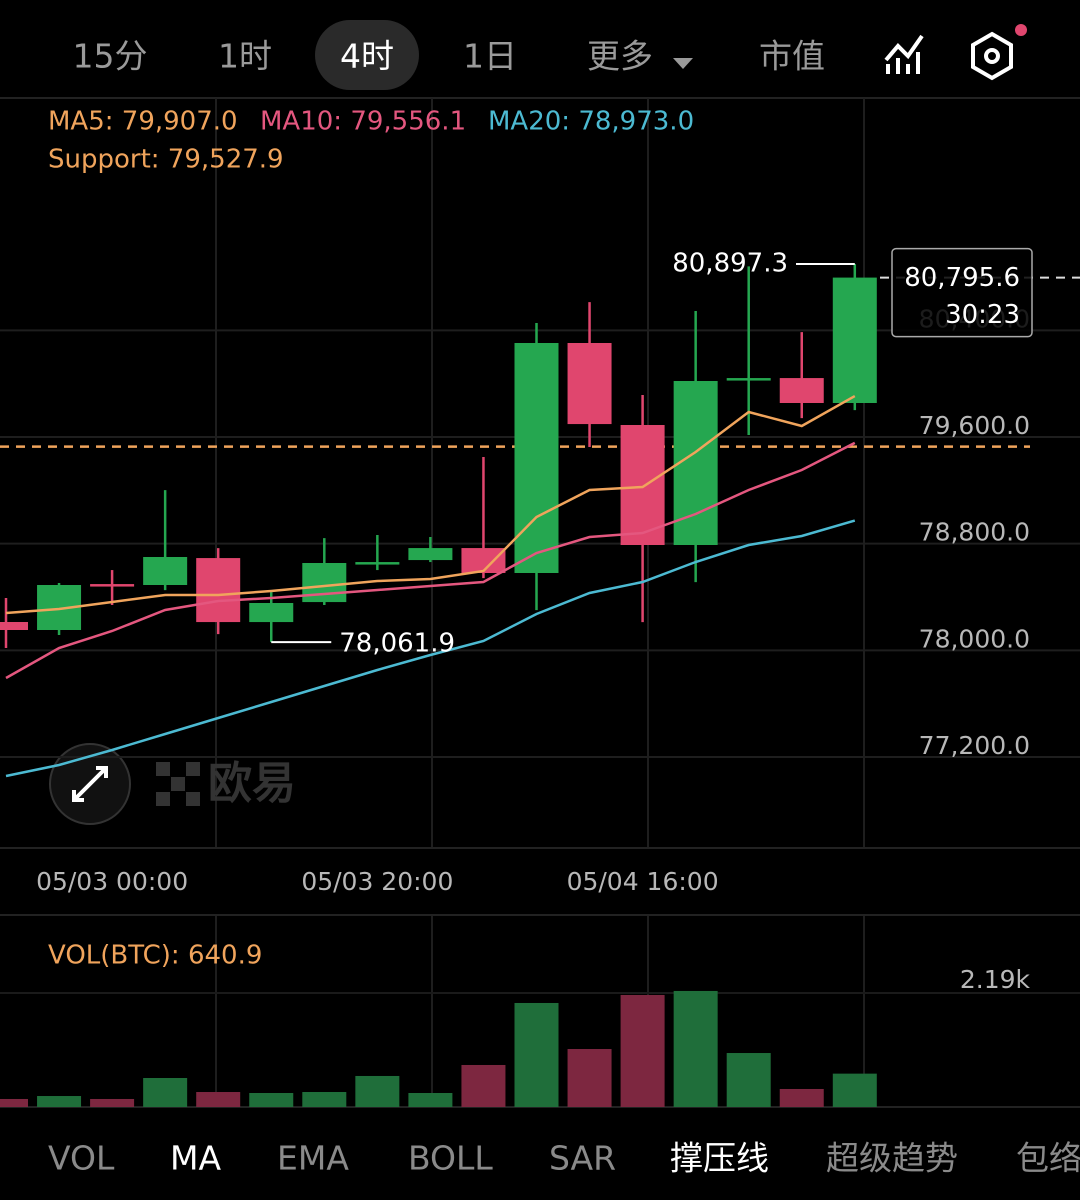 This screenshot has width=1080, height=1200. Describe the element at coordinates (195, 1158) in the screenshot. I see `indicator-tab: MA` at that location.